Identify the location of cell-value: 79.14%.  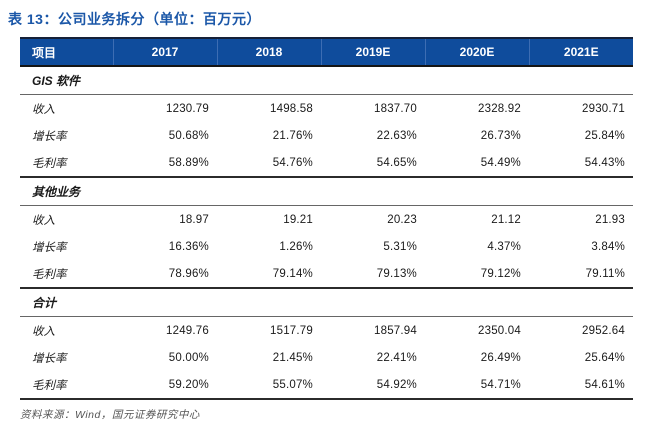
(269, 274).